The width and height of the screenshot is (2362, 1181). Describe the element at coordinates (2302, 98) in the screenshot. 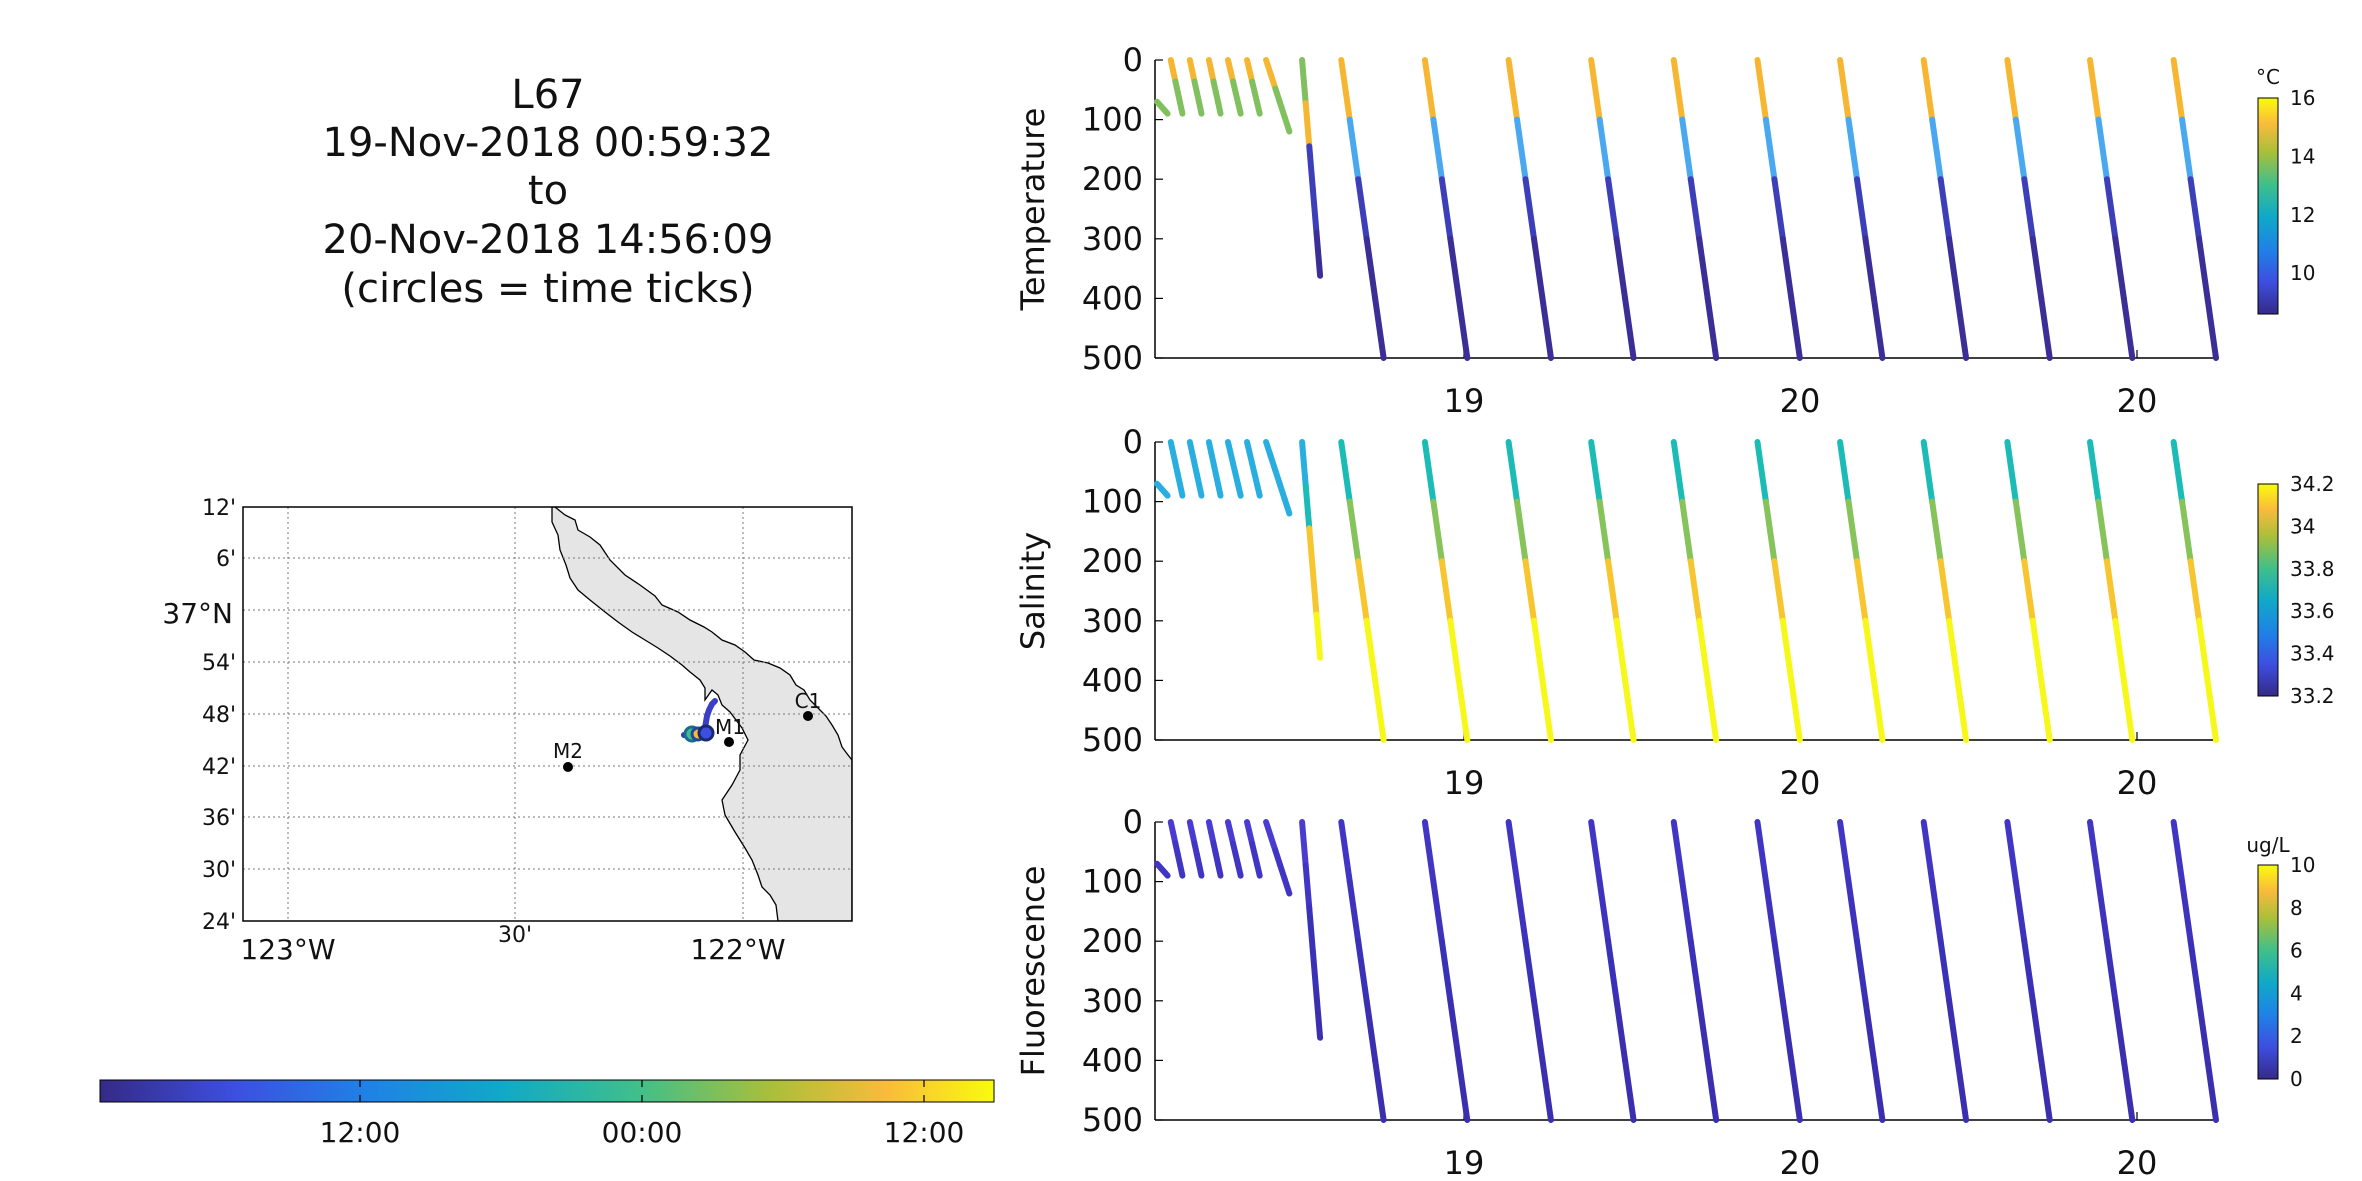

I see `colorbar-tick-label: 16` at that location.